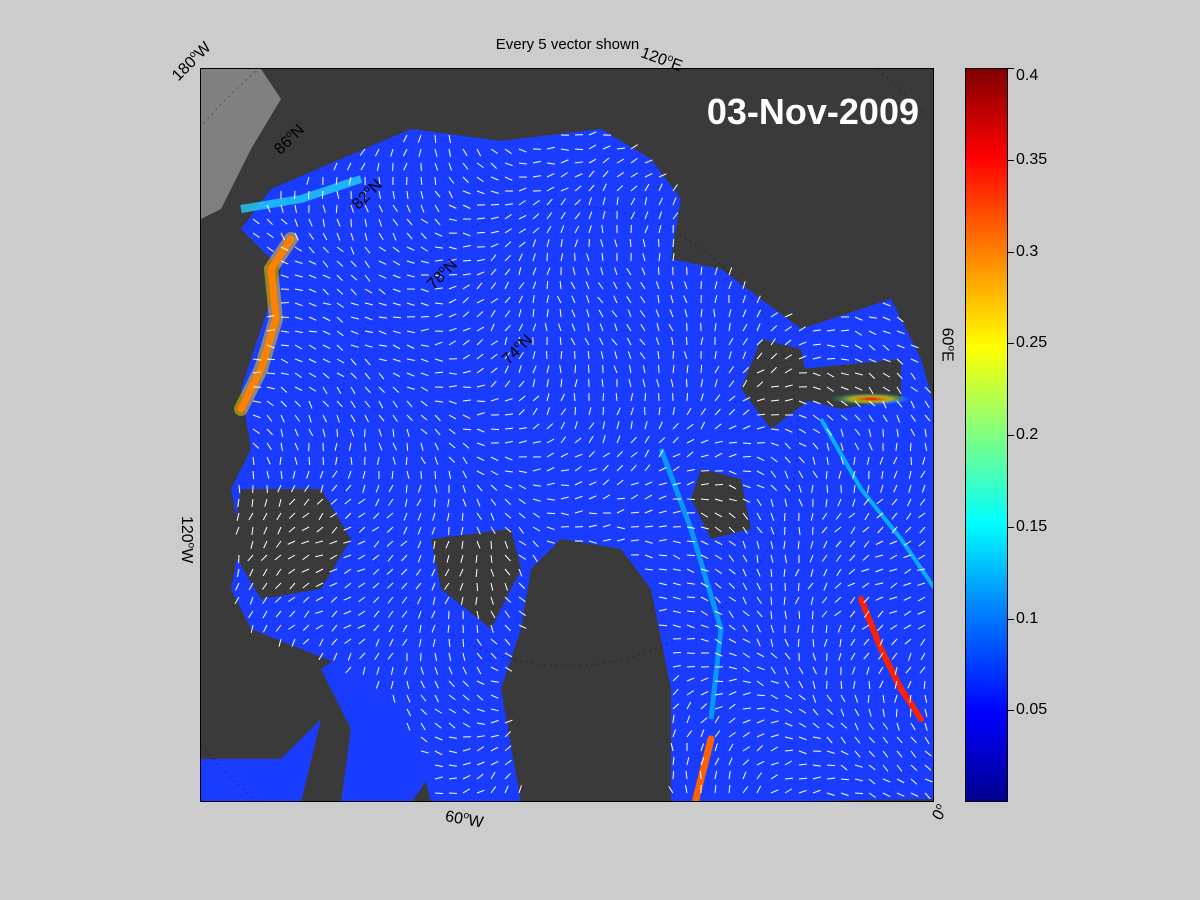 This screenshot has height=900, width=1200. What do you see at coordinates (381, 715) in the screenshot?
I see `ocean-inlet-south` at bounding box center [381, 715].